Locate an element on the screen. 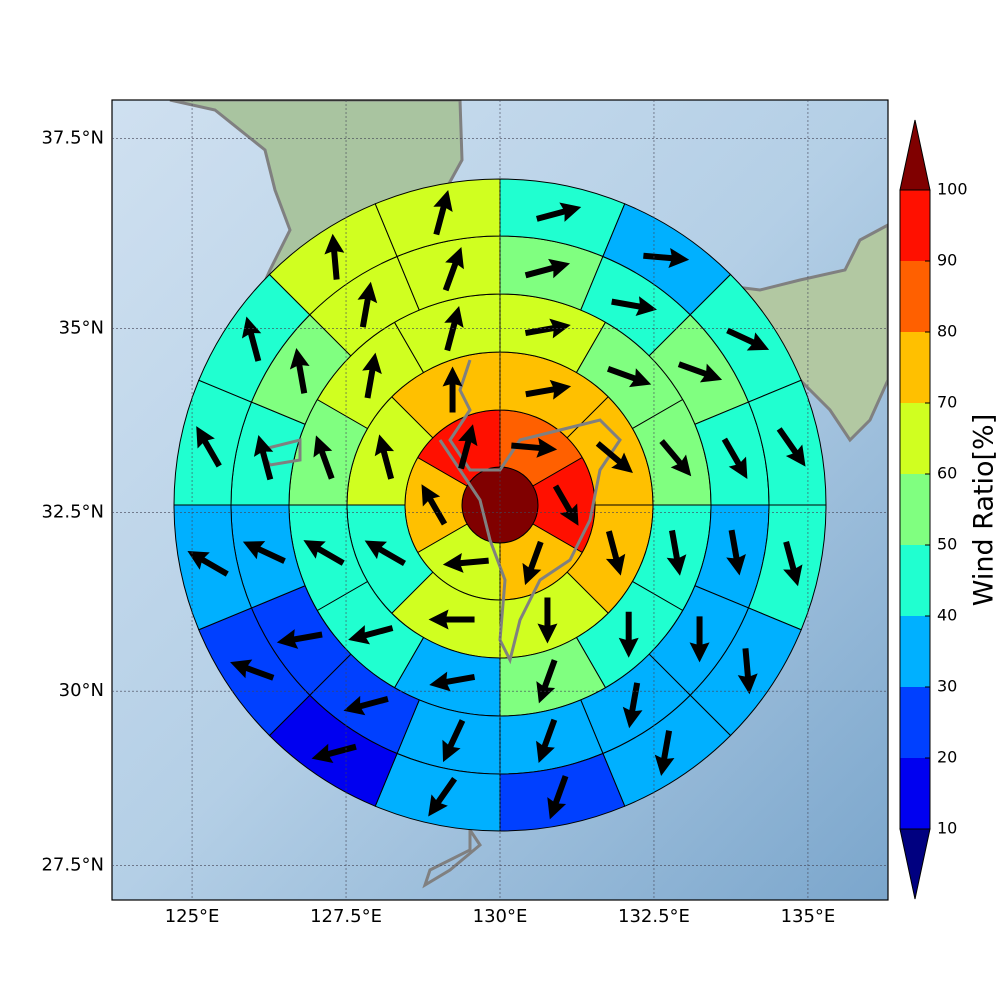  y-tick-label: 30°N is located at coordinates (81, 690).